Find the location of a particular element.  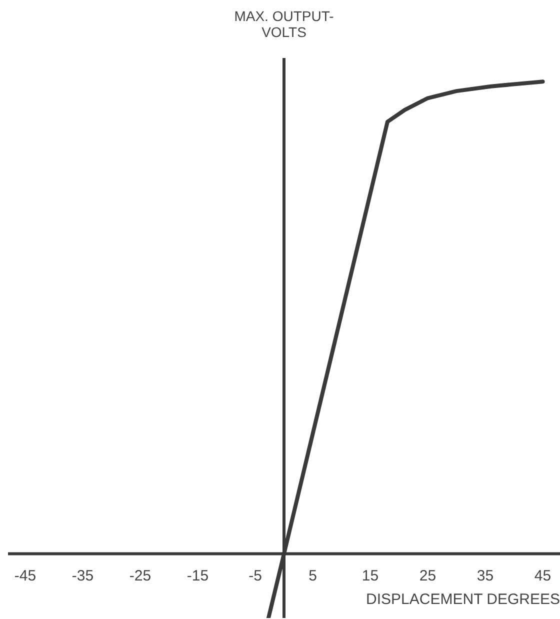

x-tick-label: 45 is located at coordinates (543, 576).